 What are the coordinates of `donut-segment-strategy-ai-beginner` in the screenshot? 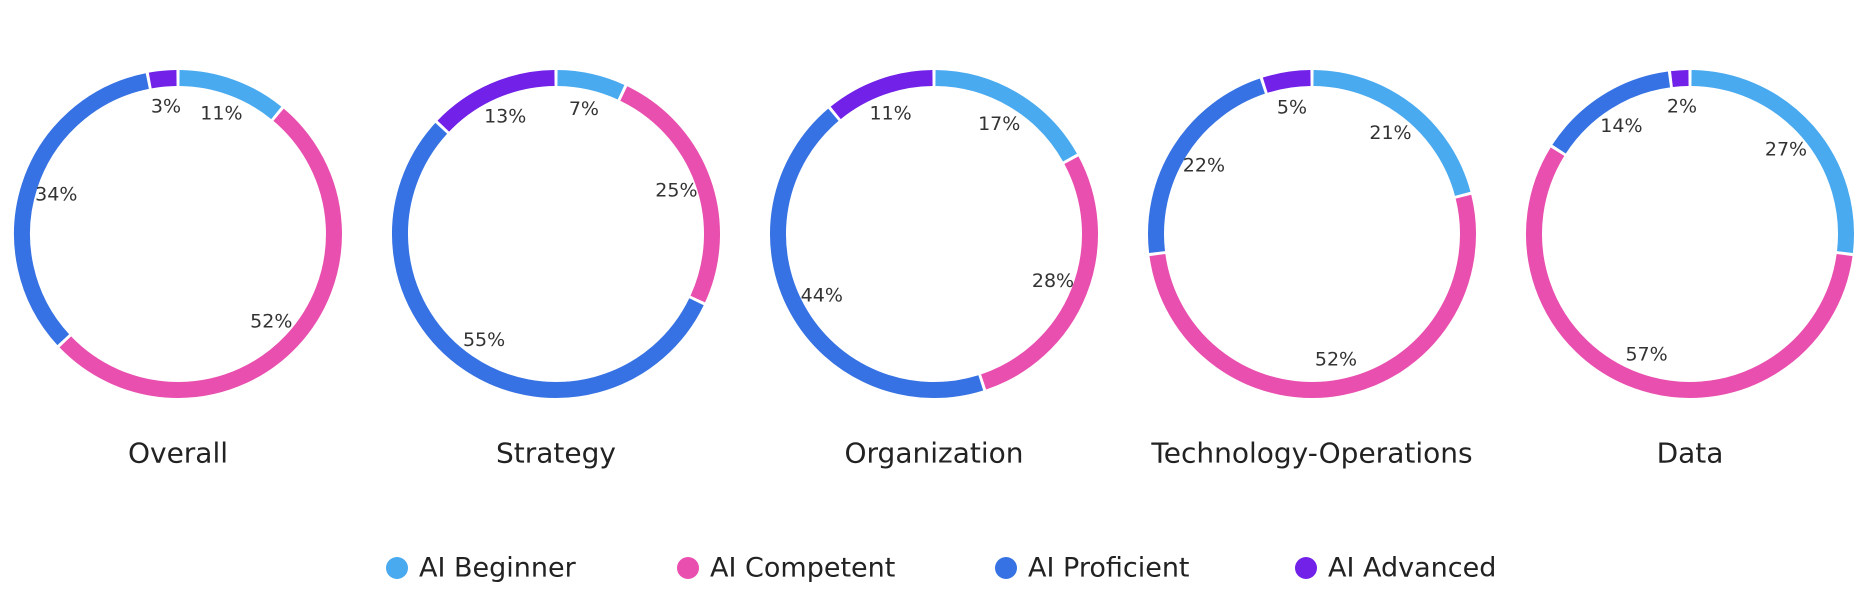 It's located at (591, 85).